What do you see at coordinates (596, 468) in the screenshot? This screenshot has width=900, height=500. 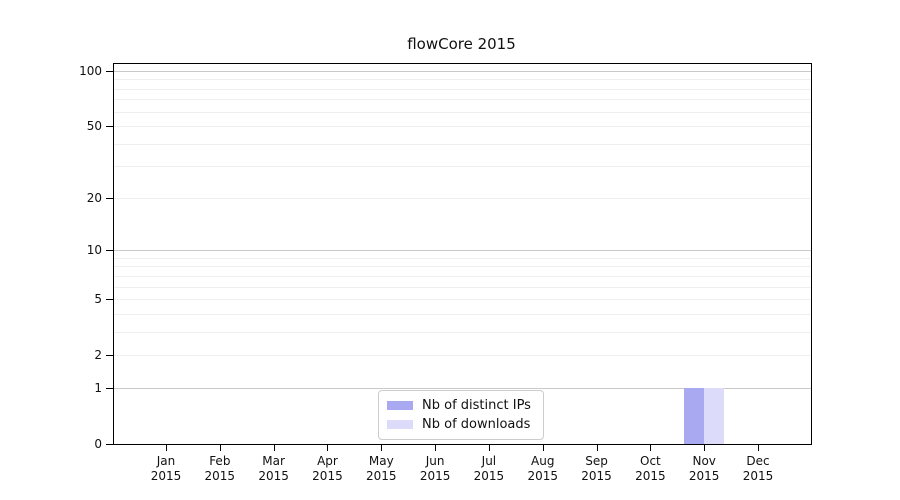 I see `x-axis-tick-label: Sep 2015` at bounding box center [596, 468].